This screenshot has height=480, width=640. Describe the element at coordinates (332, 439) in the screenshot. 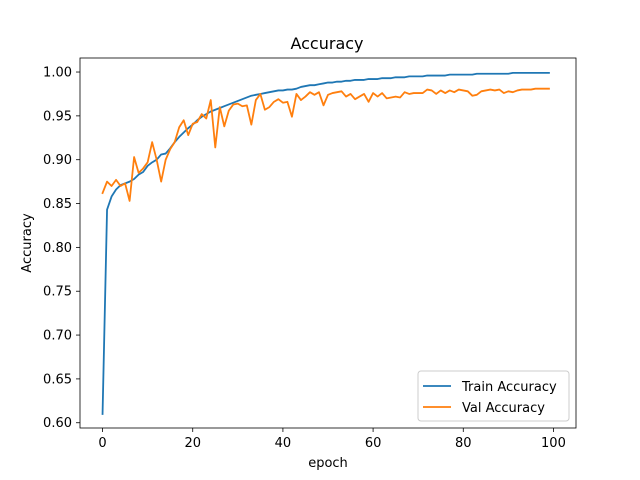

I see `x-axis-ticks: 0 20 40 60 80 100` at that location.